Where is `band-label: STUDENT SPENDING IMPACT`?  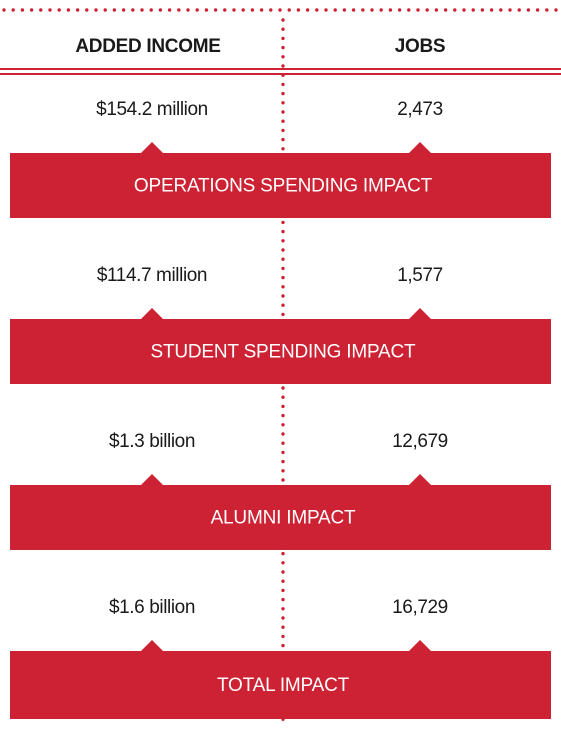 band-label: STUDENT SPENDING IMPACT is located at coordinates (284, 352).